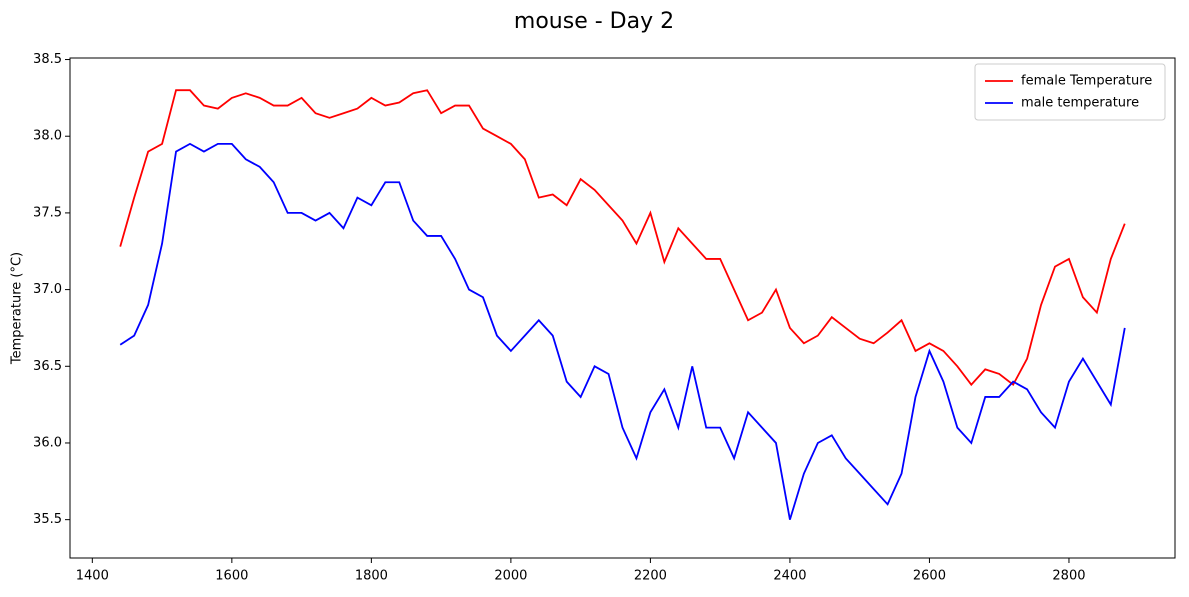 Image resolution: width=1189 pixels, height=597 pixels. Describe the element at coordinates (47, 366) in the screenshot. I see `y-tick-label: 36.5` at that location.